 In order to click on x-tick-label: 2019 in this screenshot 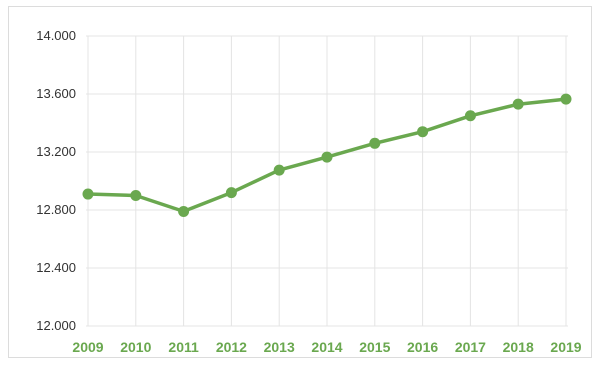, I will do `click(565, 347)`.